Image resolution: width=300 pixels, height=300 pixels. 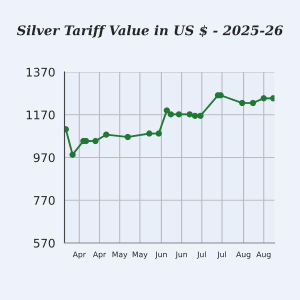 I want to click on y-tick-label: 970, so click(x=44, y=157).